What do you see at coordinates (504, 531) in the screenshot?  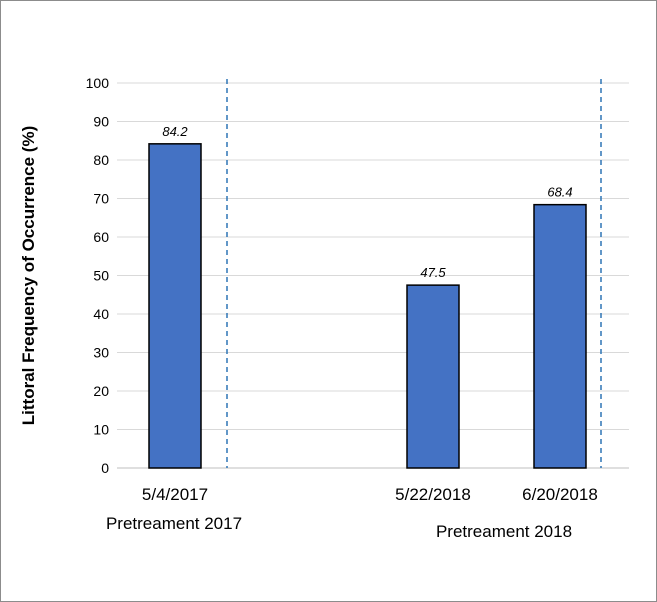 I see `group-label: Pretreament 2018` at bounding box center [504, 531].